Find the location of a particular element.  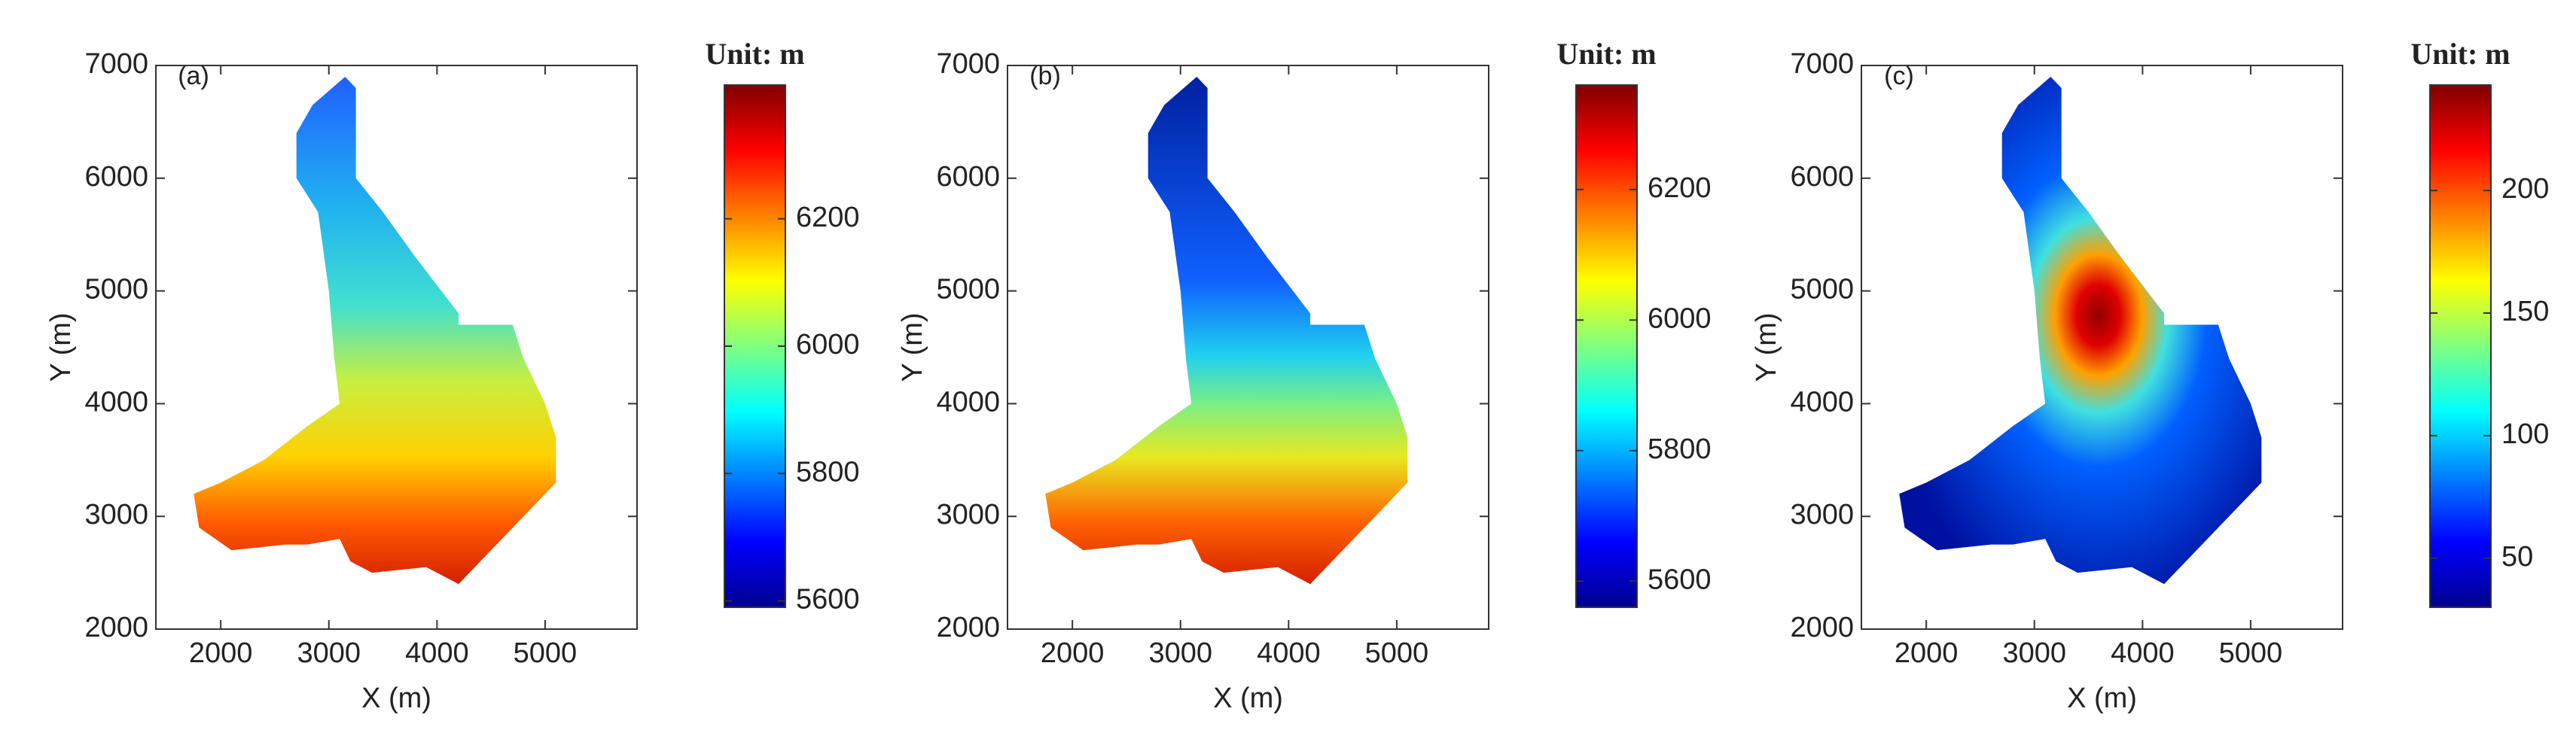

panel-label: (a) is located at coordinates (193, 76).